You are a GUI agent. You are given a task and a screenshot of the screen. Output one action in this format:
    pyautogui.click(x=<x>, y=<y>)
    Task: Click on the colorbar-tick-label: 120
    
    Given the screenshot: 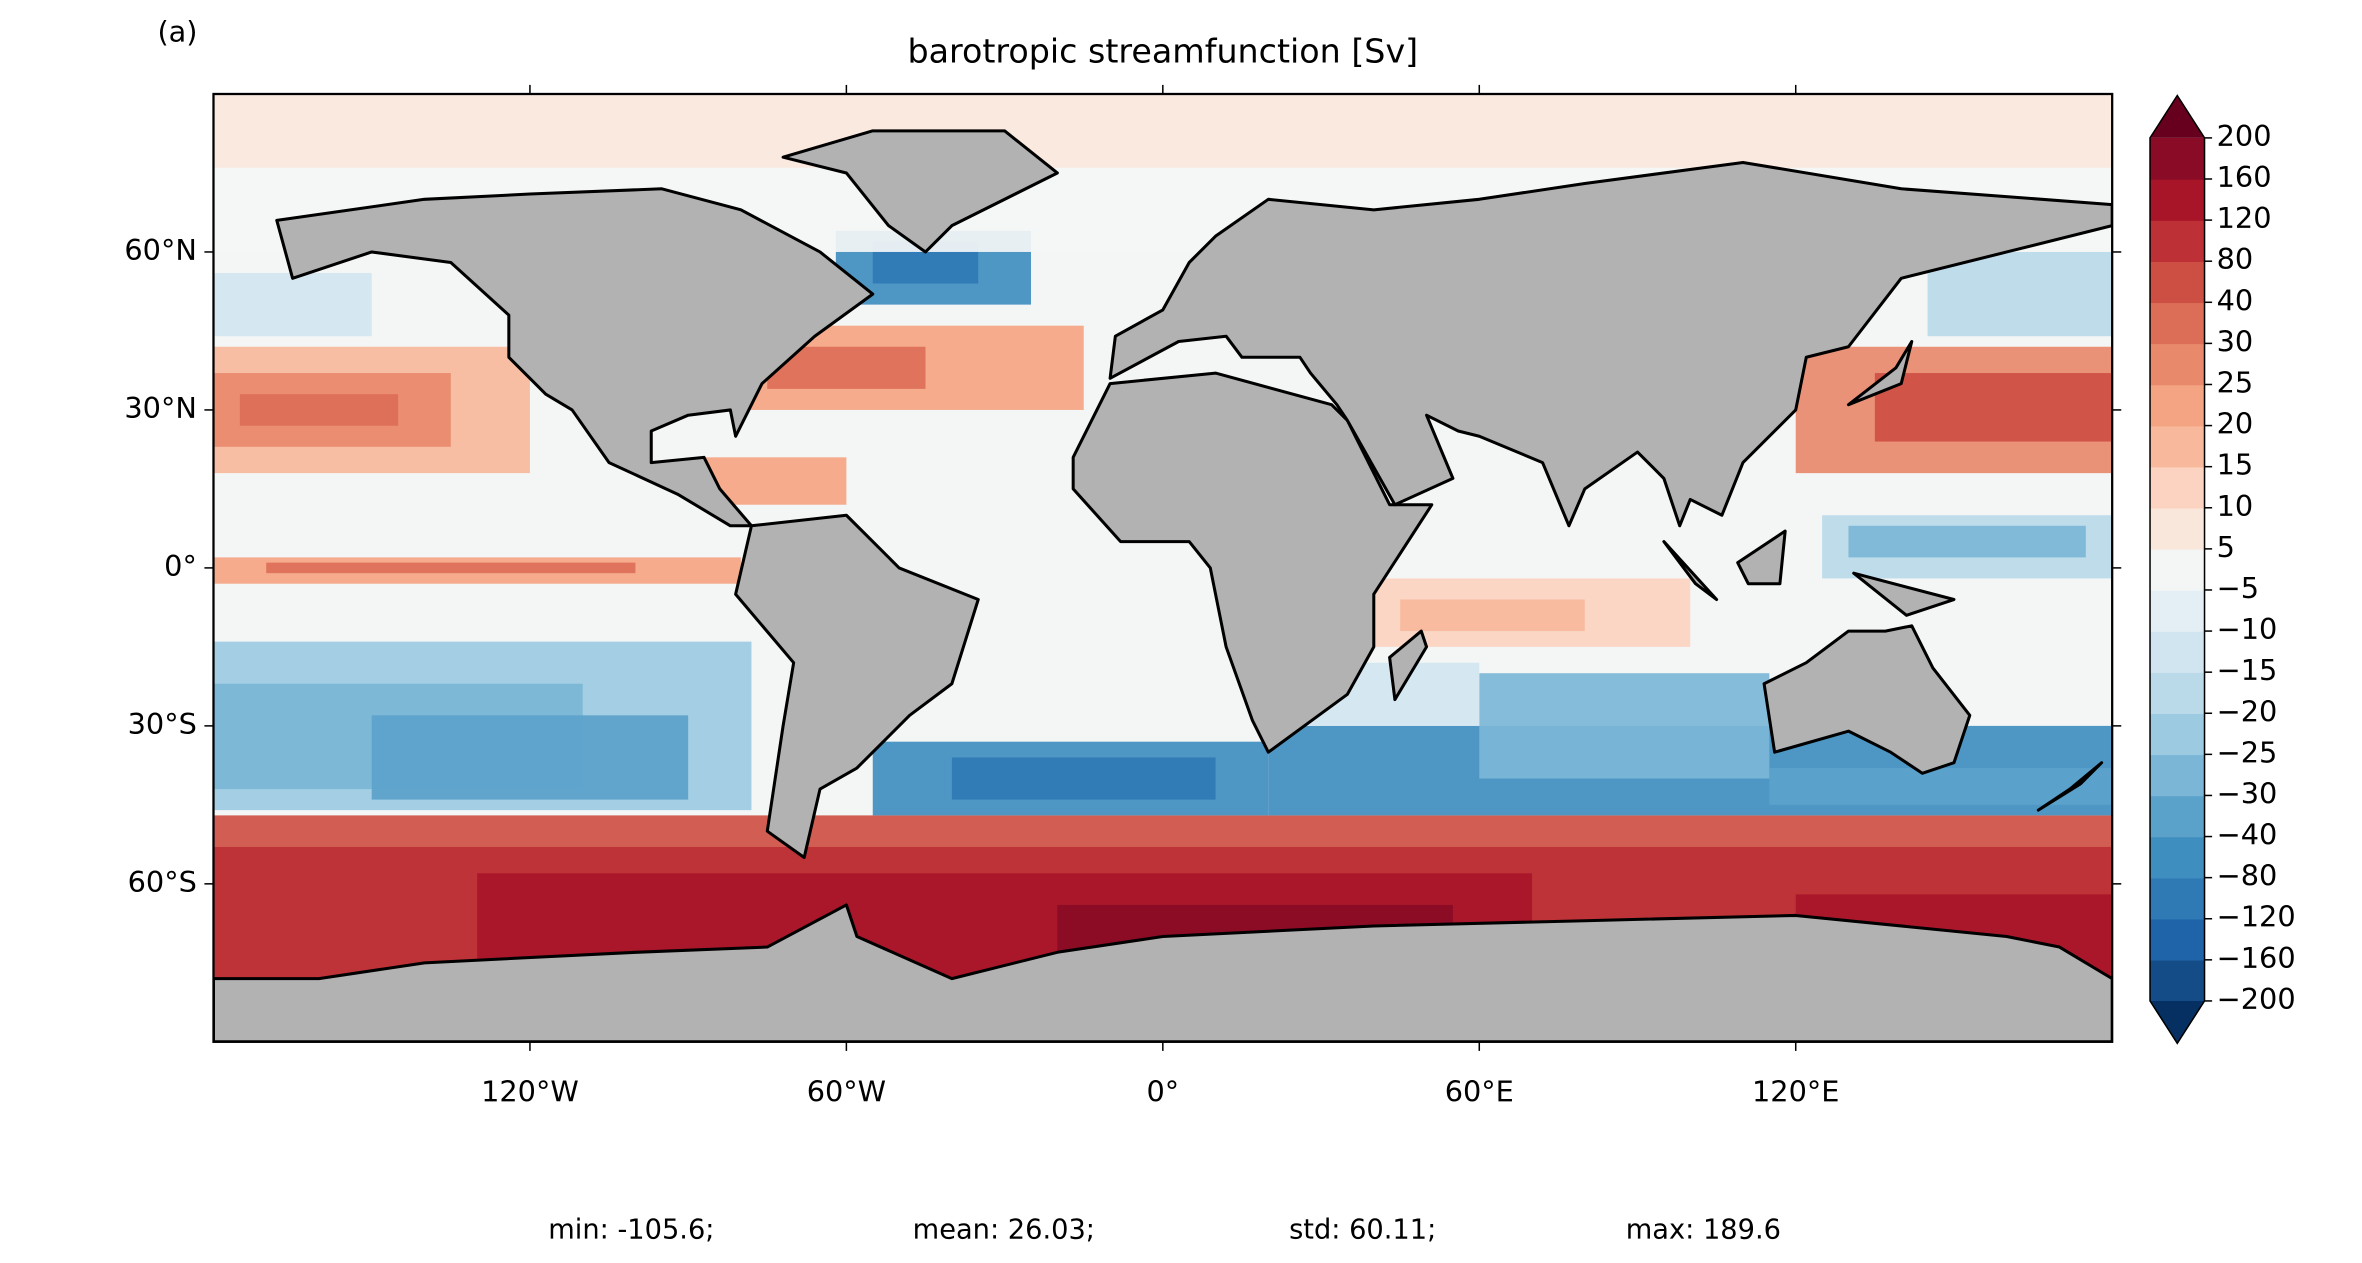 What is the action you would take?
    pyautogui.click(x=2244, y=218)
    